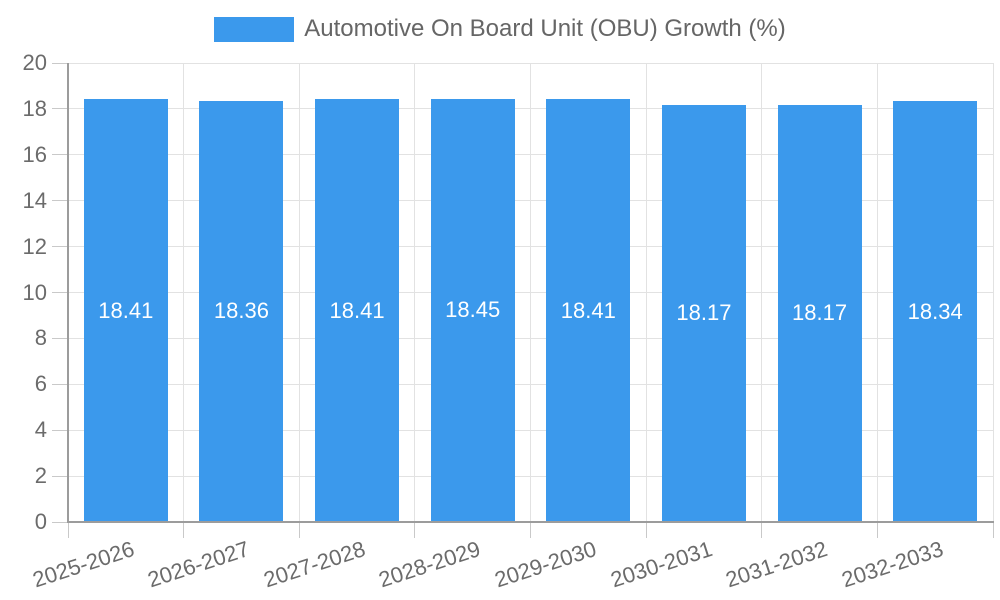 The height and width of the screenshot is (600, 1000). What do you see at coordinates (40, 476) in the screenshot?
I see `y-tick-label: 2` at bounding box center [40, 476].